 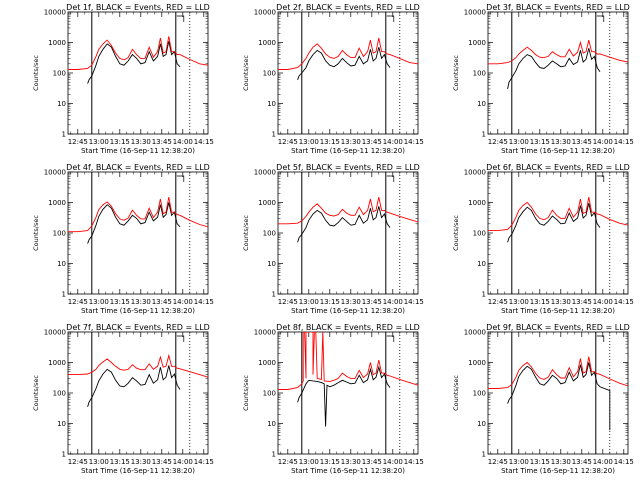 I want to click on chart-title: Det 4f, BLACK = Events, RED = LLD, so click(x=138, y=167).